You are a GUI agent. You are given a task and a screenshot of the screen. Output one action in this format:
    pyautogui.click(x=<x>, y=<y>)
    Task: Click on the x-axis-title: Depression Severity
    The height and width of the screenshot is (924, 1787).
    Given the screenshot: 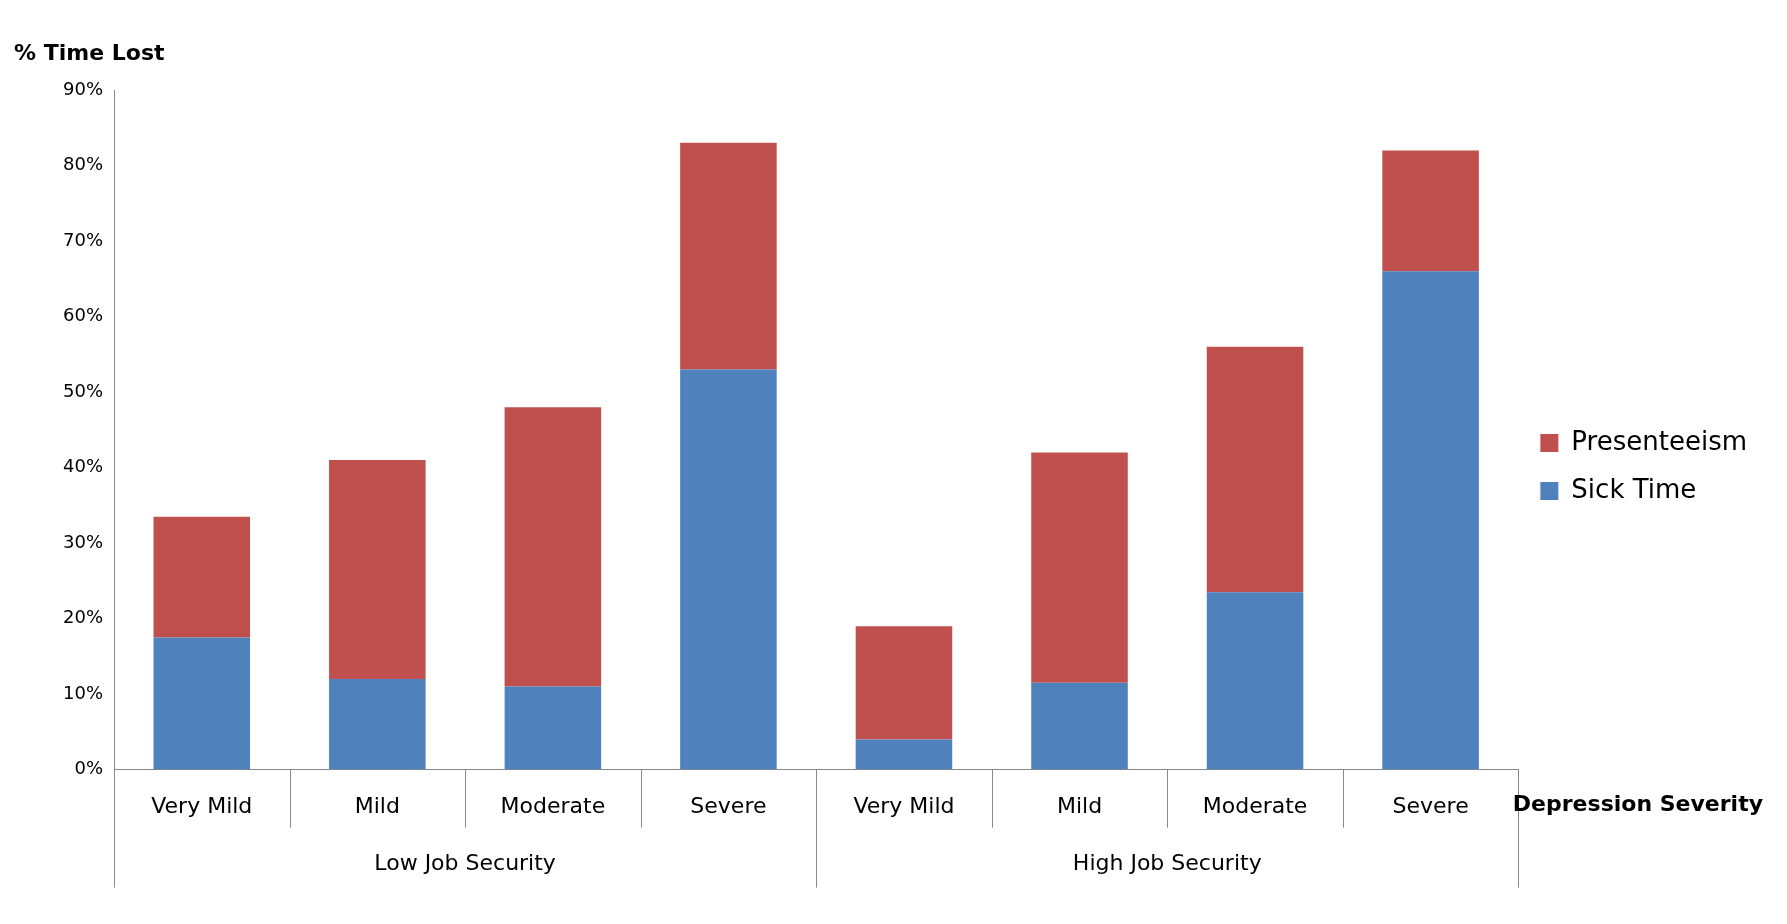 What is the action you would take?
    pyautogui.click(x=1637, y=804)
    